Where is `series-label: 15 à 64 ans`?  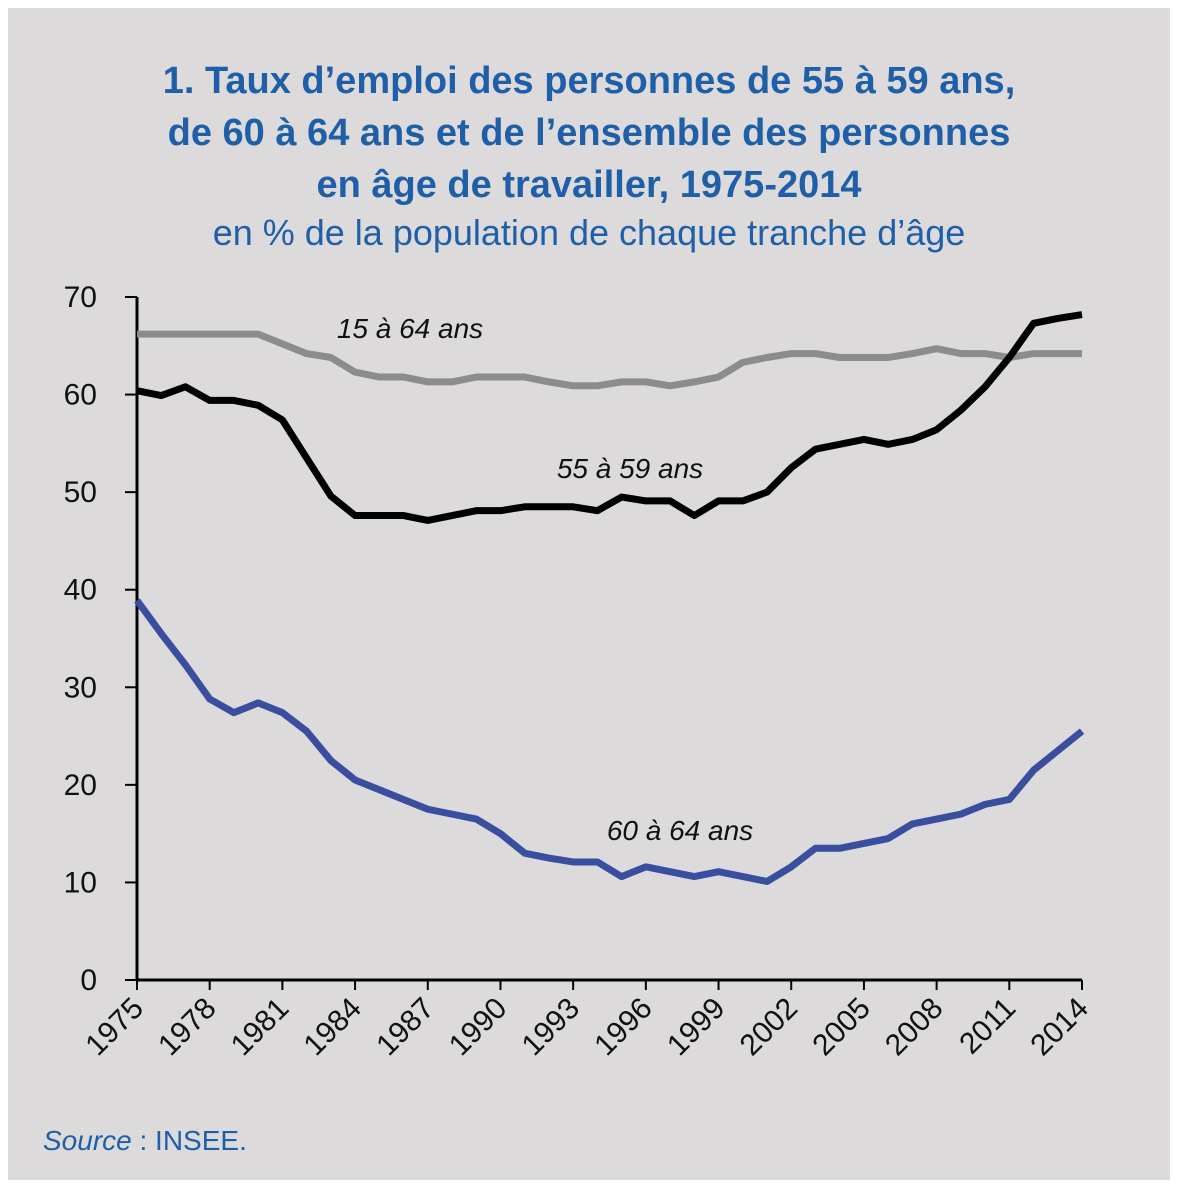
series-label: 15 à 64 ans is located at coordinates (410, 328).